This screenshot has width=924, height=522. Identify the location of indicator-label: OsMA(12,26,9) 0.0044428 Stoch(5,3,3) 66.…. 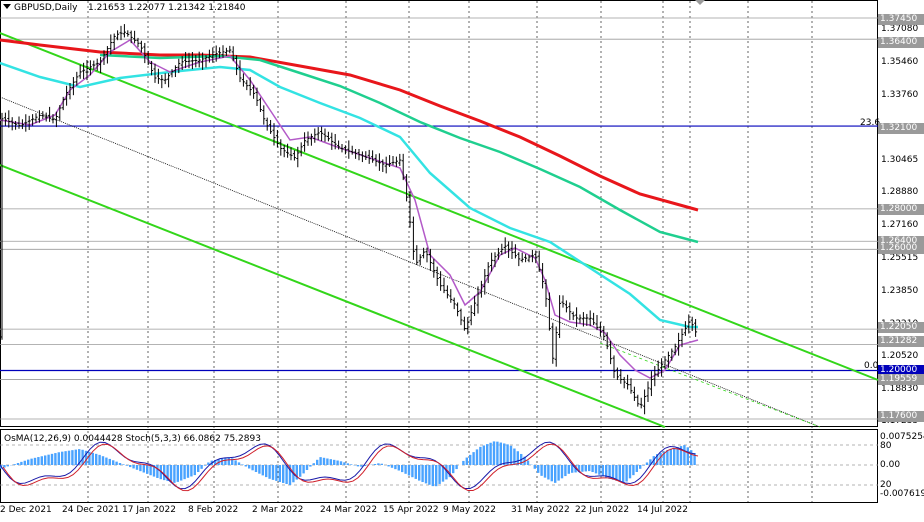
(132, 439).